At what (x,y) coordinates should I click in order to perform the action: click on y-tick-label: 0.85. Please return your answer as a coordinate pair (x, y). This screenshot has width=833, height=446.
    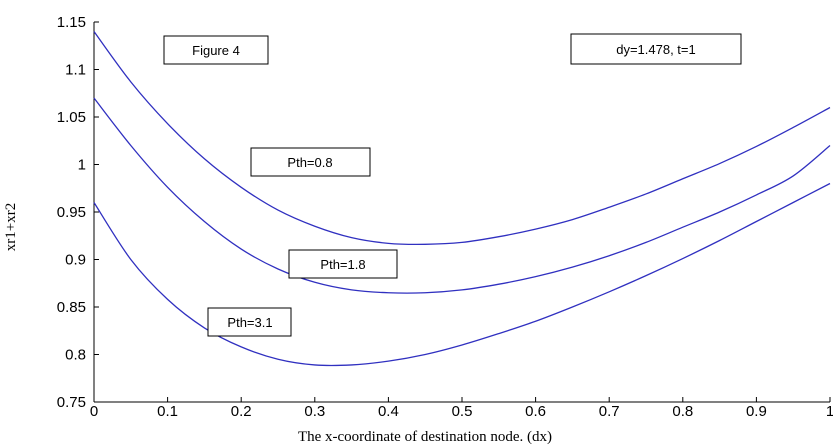
    Looking at the image, I should click on (71, 307).